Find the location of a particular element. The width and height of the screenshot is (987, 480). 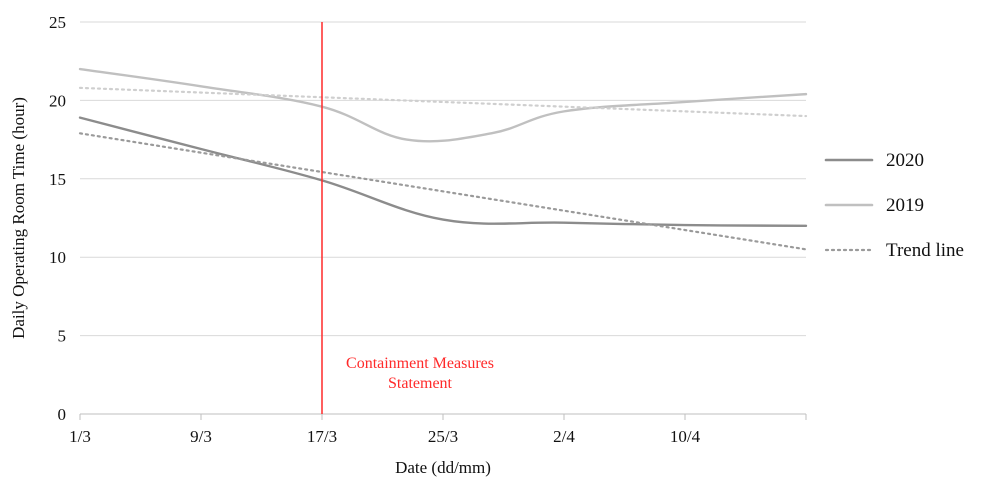

legend: 2020 2019 Trend line is located at coordinates (894, 205).